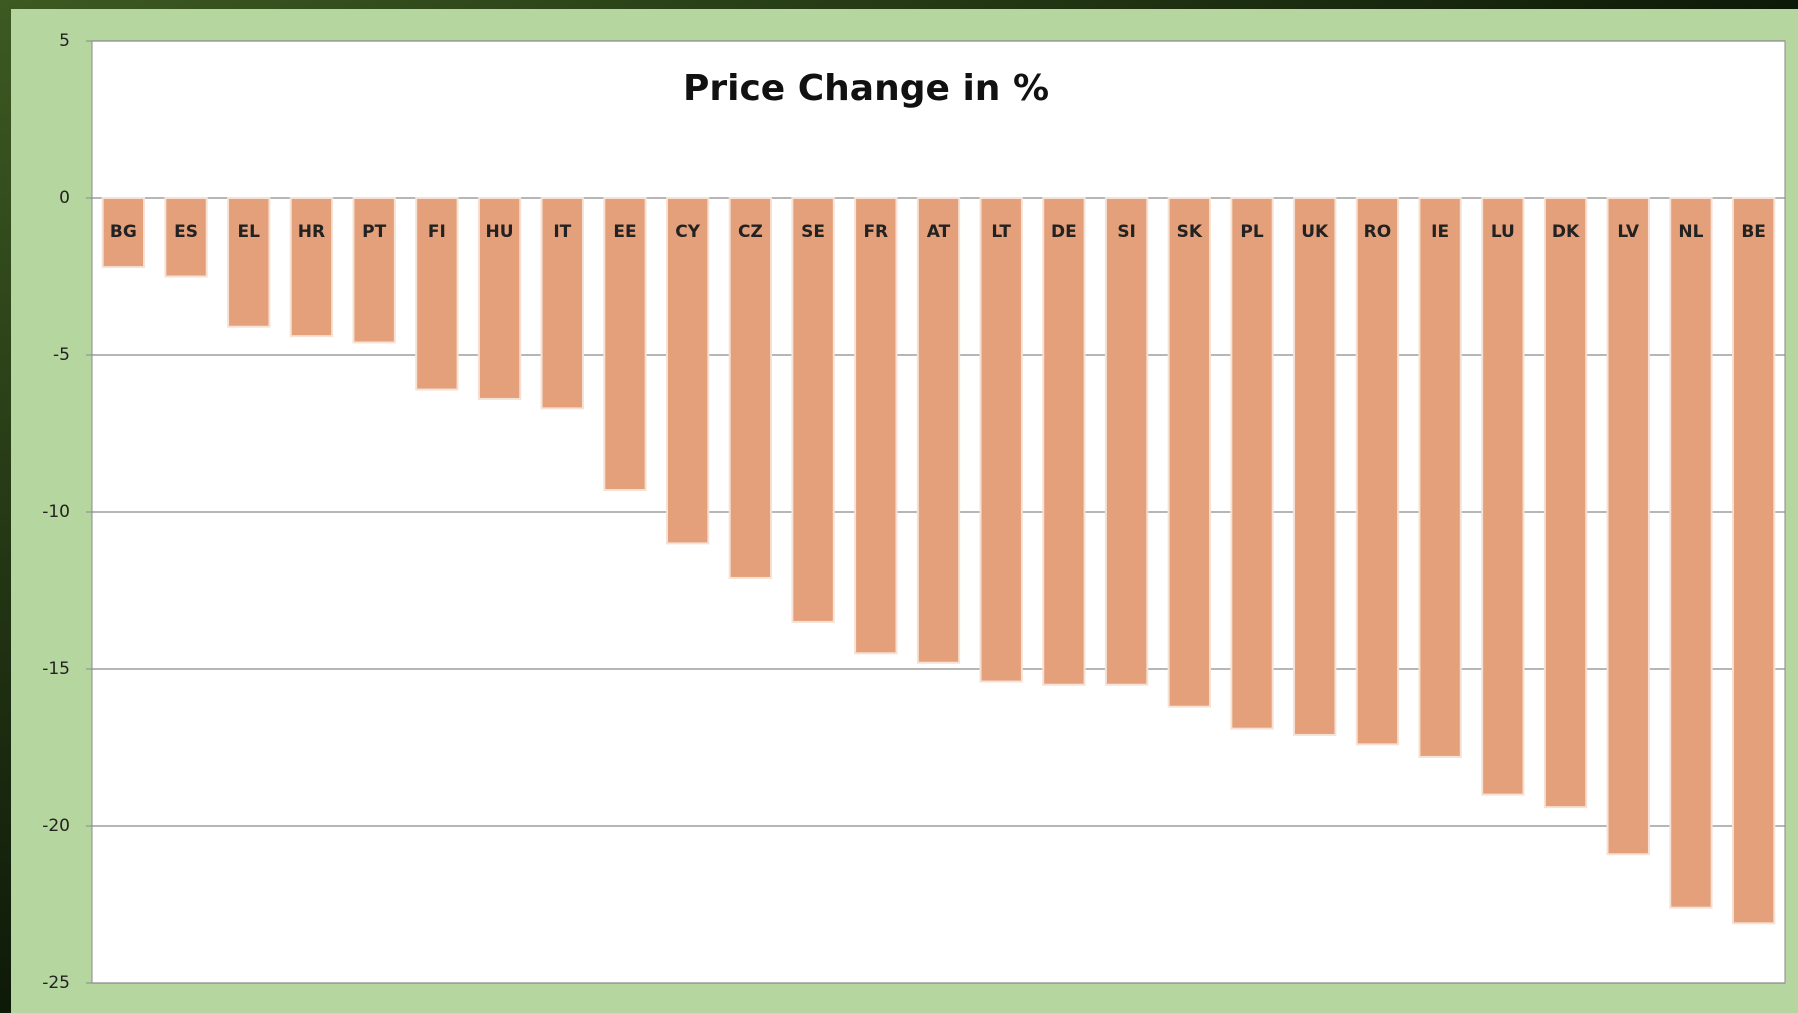 This screenshot has height=1013, width=1798. Describe the element at coordinates (437, 232) in the screenshot. I see `x-tick-label: FI` at that location.